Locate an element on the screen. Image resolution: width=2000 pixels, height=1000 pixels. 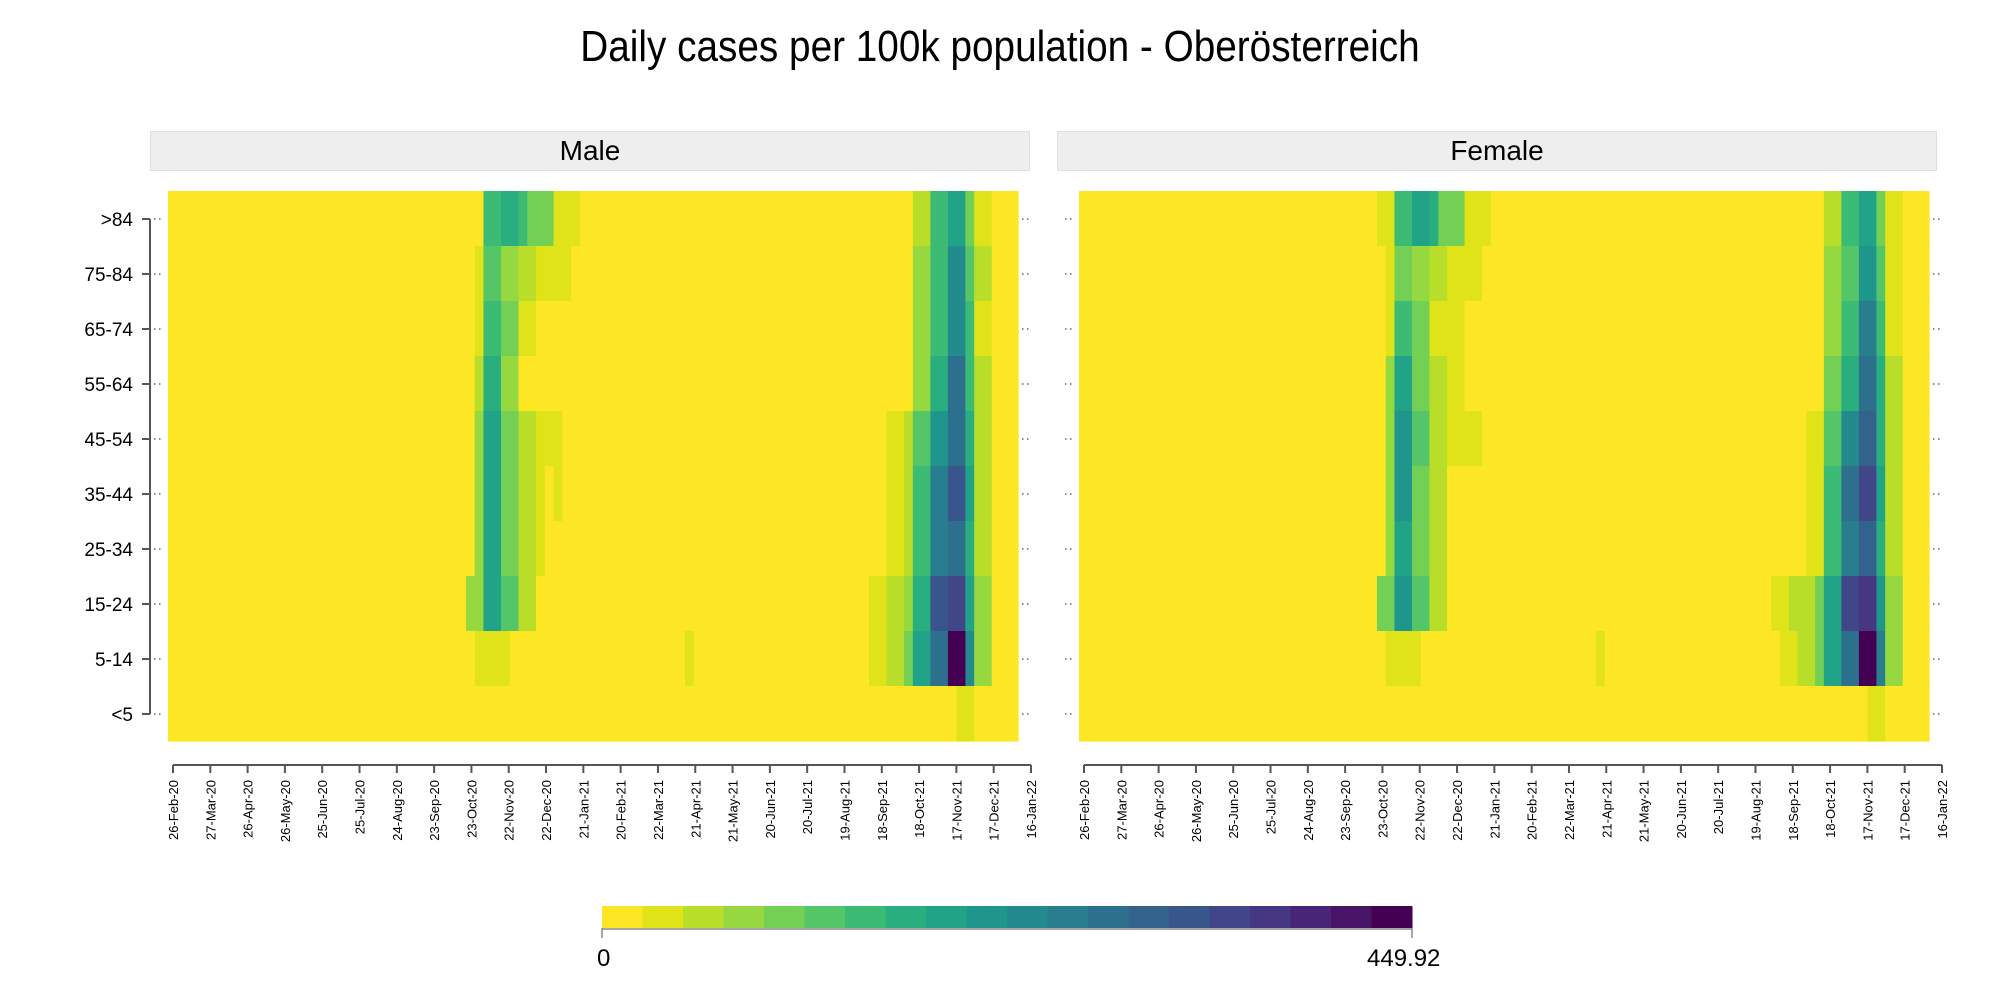
x-tick-label: 20-Feb-21 is located at coordinates (1532, 810).